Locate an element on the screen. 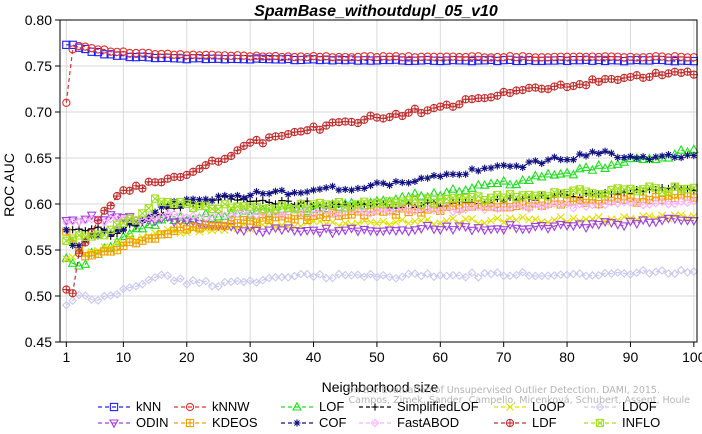 The width and height of the screenshot is (702, 434). legend-label: INFLO is located at coordinates (641, 422).